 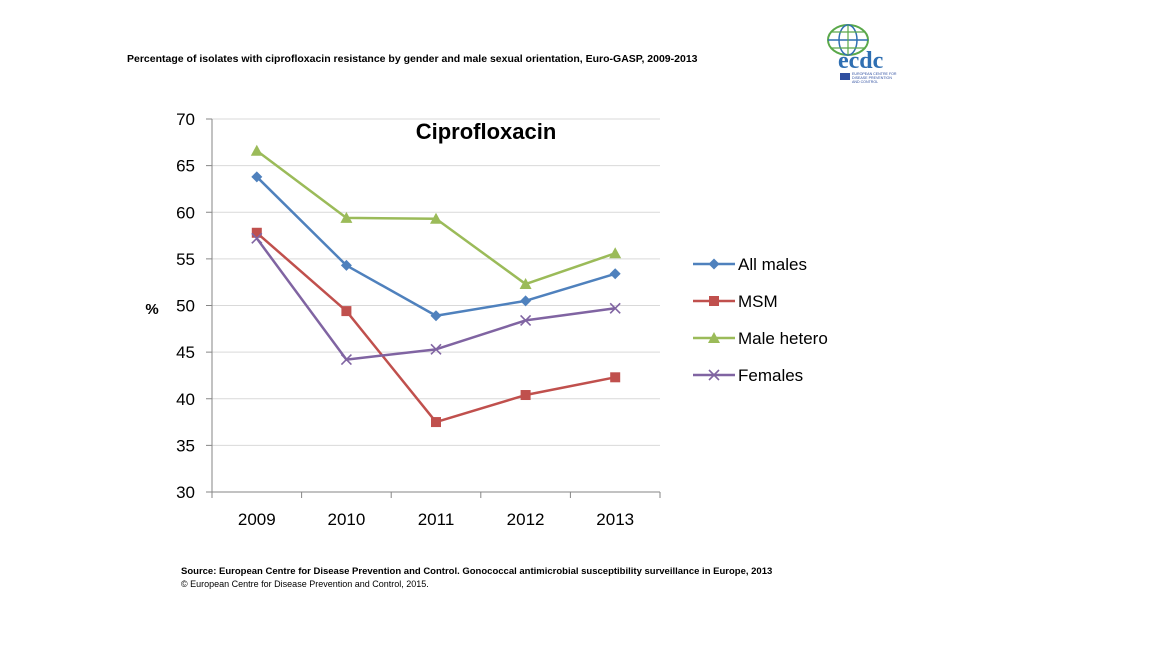 I want to click on legend-item: All males, so click(x=750, y=264).